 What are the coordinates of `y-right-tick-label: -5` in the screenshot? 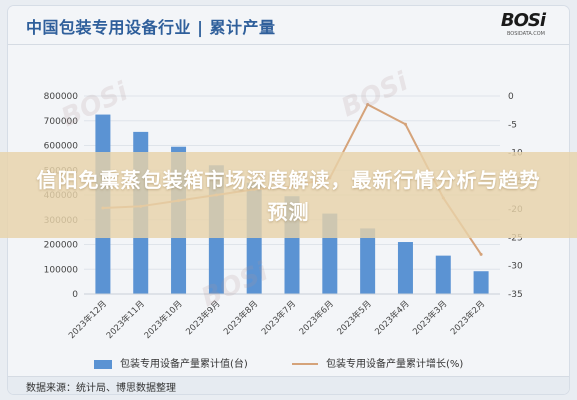 It's located at (512, 125).